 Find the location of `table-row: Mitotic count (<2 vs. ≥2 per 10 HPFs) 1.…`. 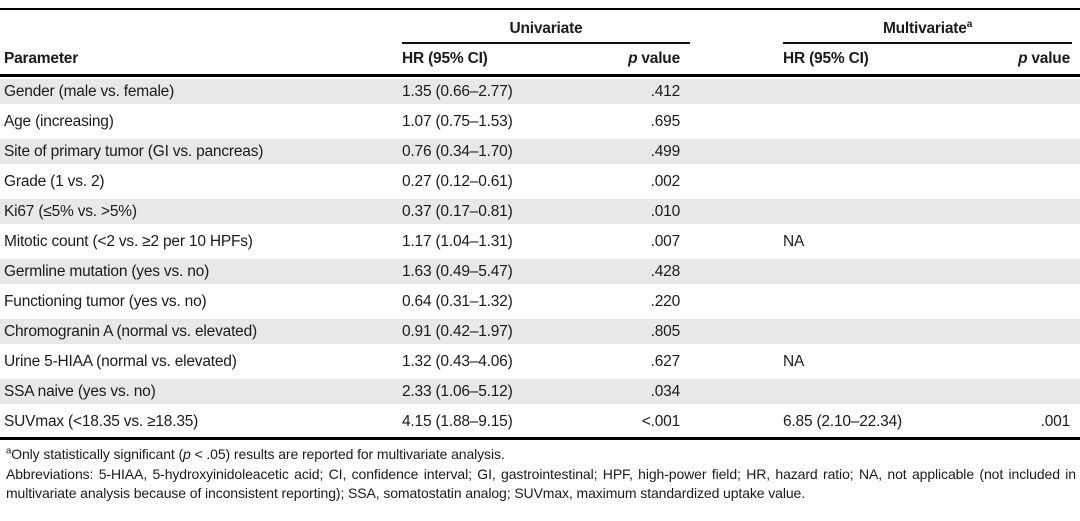

table-row: Mitotic count (<2 vs. ≥2 per 10 HPFs) 1.… is located at coordinates (540, 242).